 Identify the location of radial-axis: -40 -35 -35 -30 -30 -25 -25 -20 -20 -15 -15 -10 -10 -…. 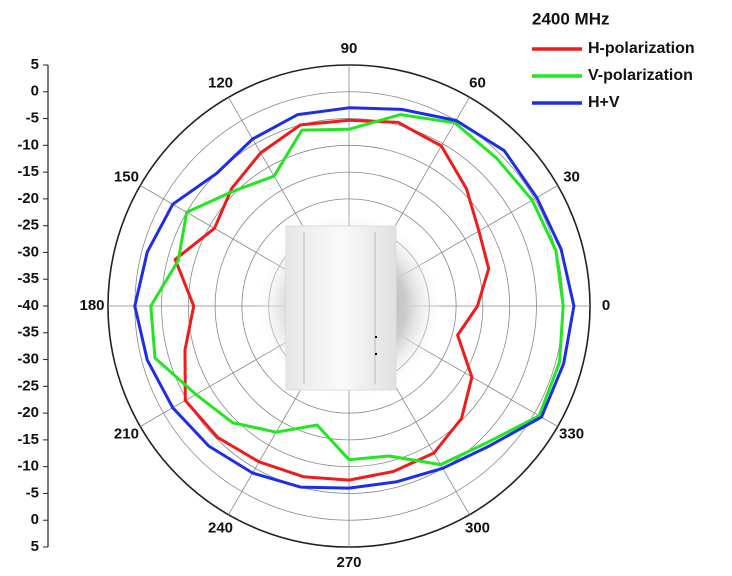
(33, 305).